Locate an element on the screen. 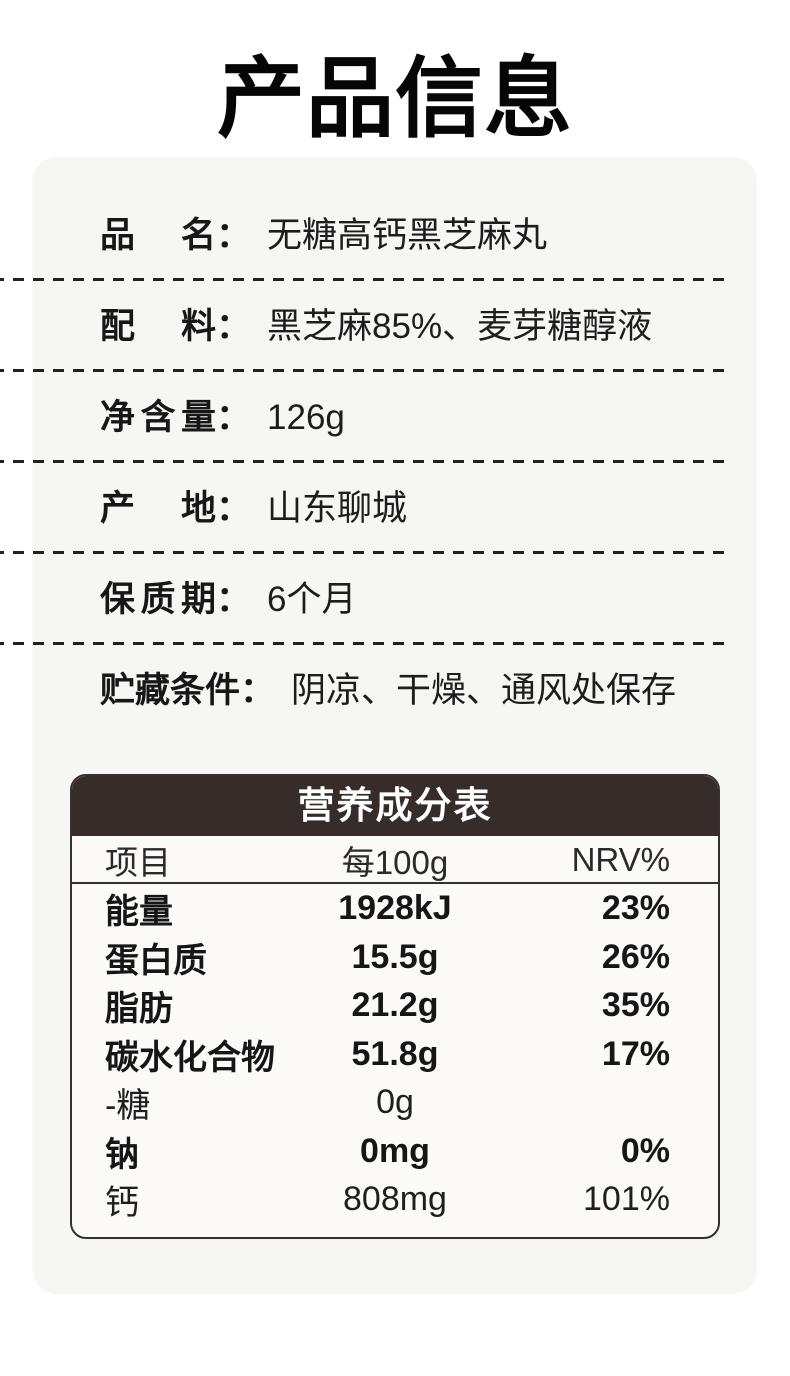 Image resolution: width=790 pixels, height=1376 pixels. nutrient-name: 钠 is located at coordinates (122, 1154).